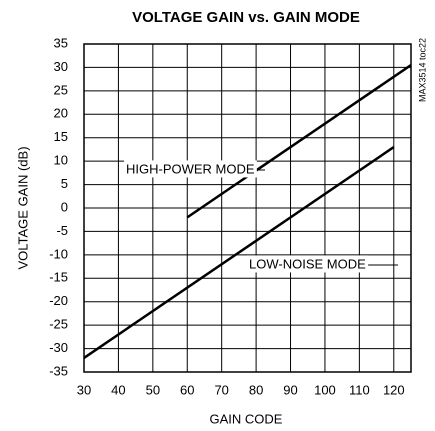  Describe the element at coordinates (61, 89) in the screenshot. I see `y-tick-label: 25` at that location.